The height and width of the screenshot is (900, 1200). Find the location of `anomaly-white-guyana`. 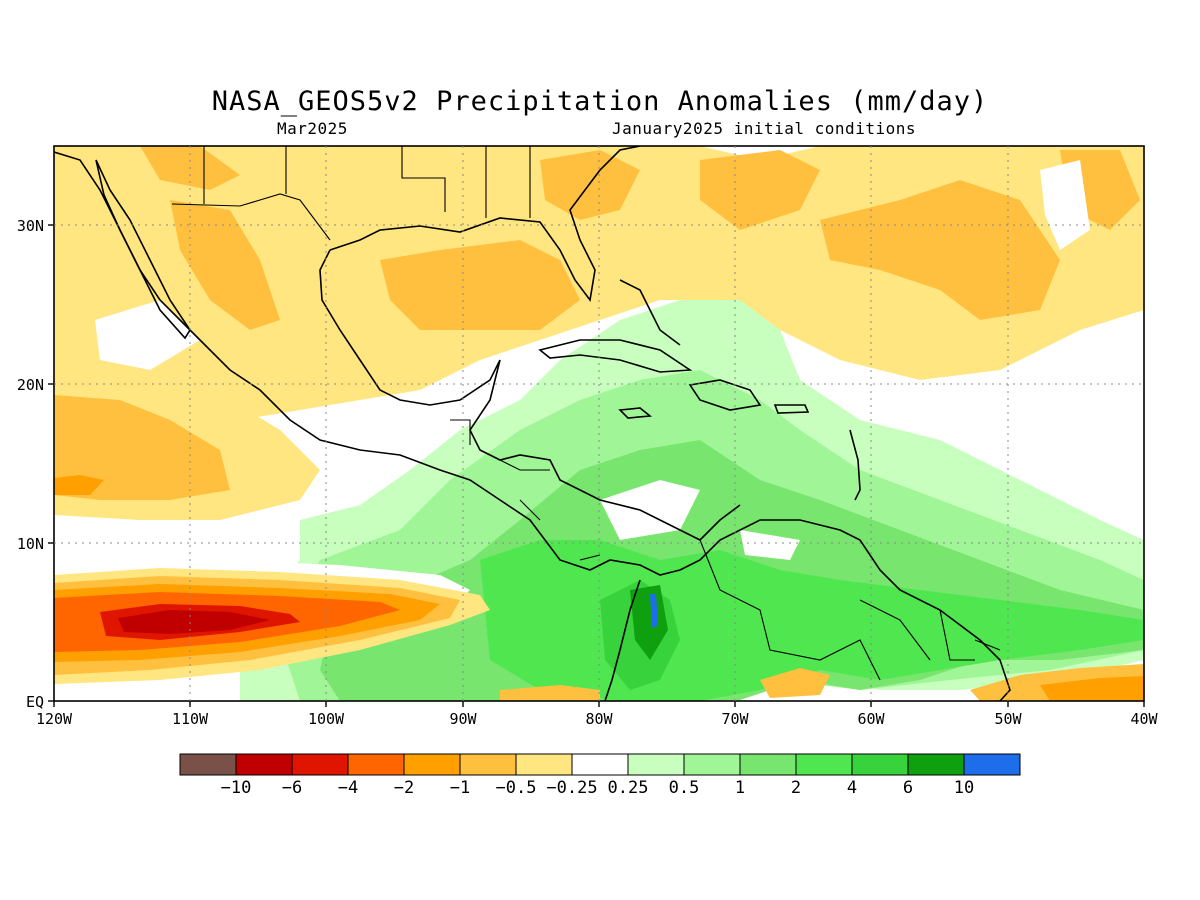

anomaly-white-guyana is located at coordinates (770, 545).